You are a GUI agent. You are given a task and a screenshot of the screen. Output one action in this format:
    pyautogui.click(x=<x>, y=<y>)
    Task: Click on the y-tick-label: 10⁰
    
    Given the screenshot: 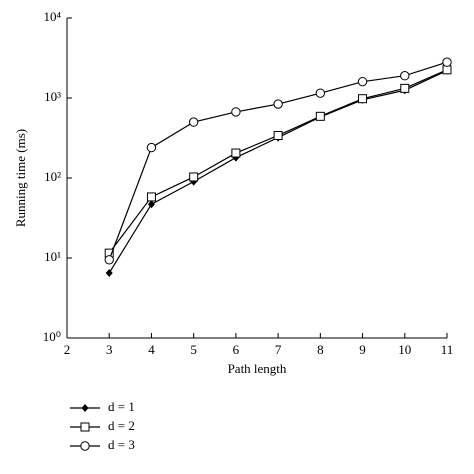 What is the action you would take?
    pyautogui.click(x=52, y=336)
    